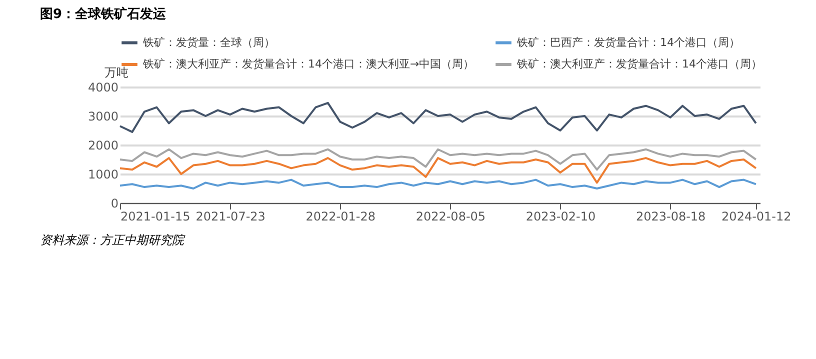  What do you see at coordinates (103, 175) in the screenshot?
I see `y-tick-label: 1000` at bounding box center [103, 175].